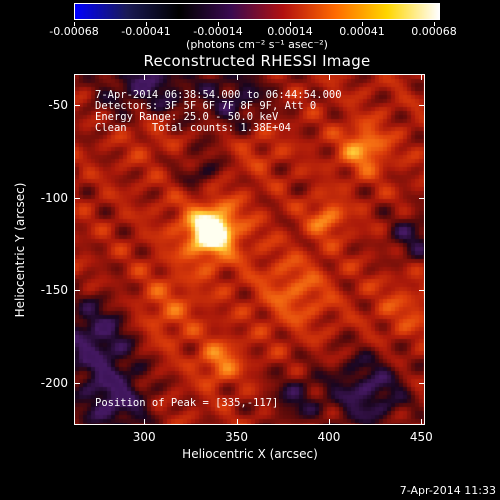  I want to click on x-tick-label: 300, so click(144, 437).